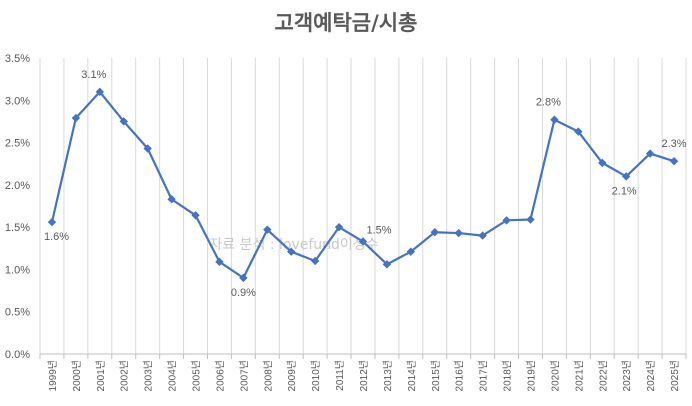  What do you see at coordinates (436, 375) in the screenshot?
I see `x-tick-label: 2015년` at bounding box center [436, 375].